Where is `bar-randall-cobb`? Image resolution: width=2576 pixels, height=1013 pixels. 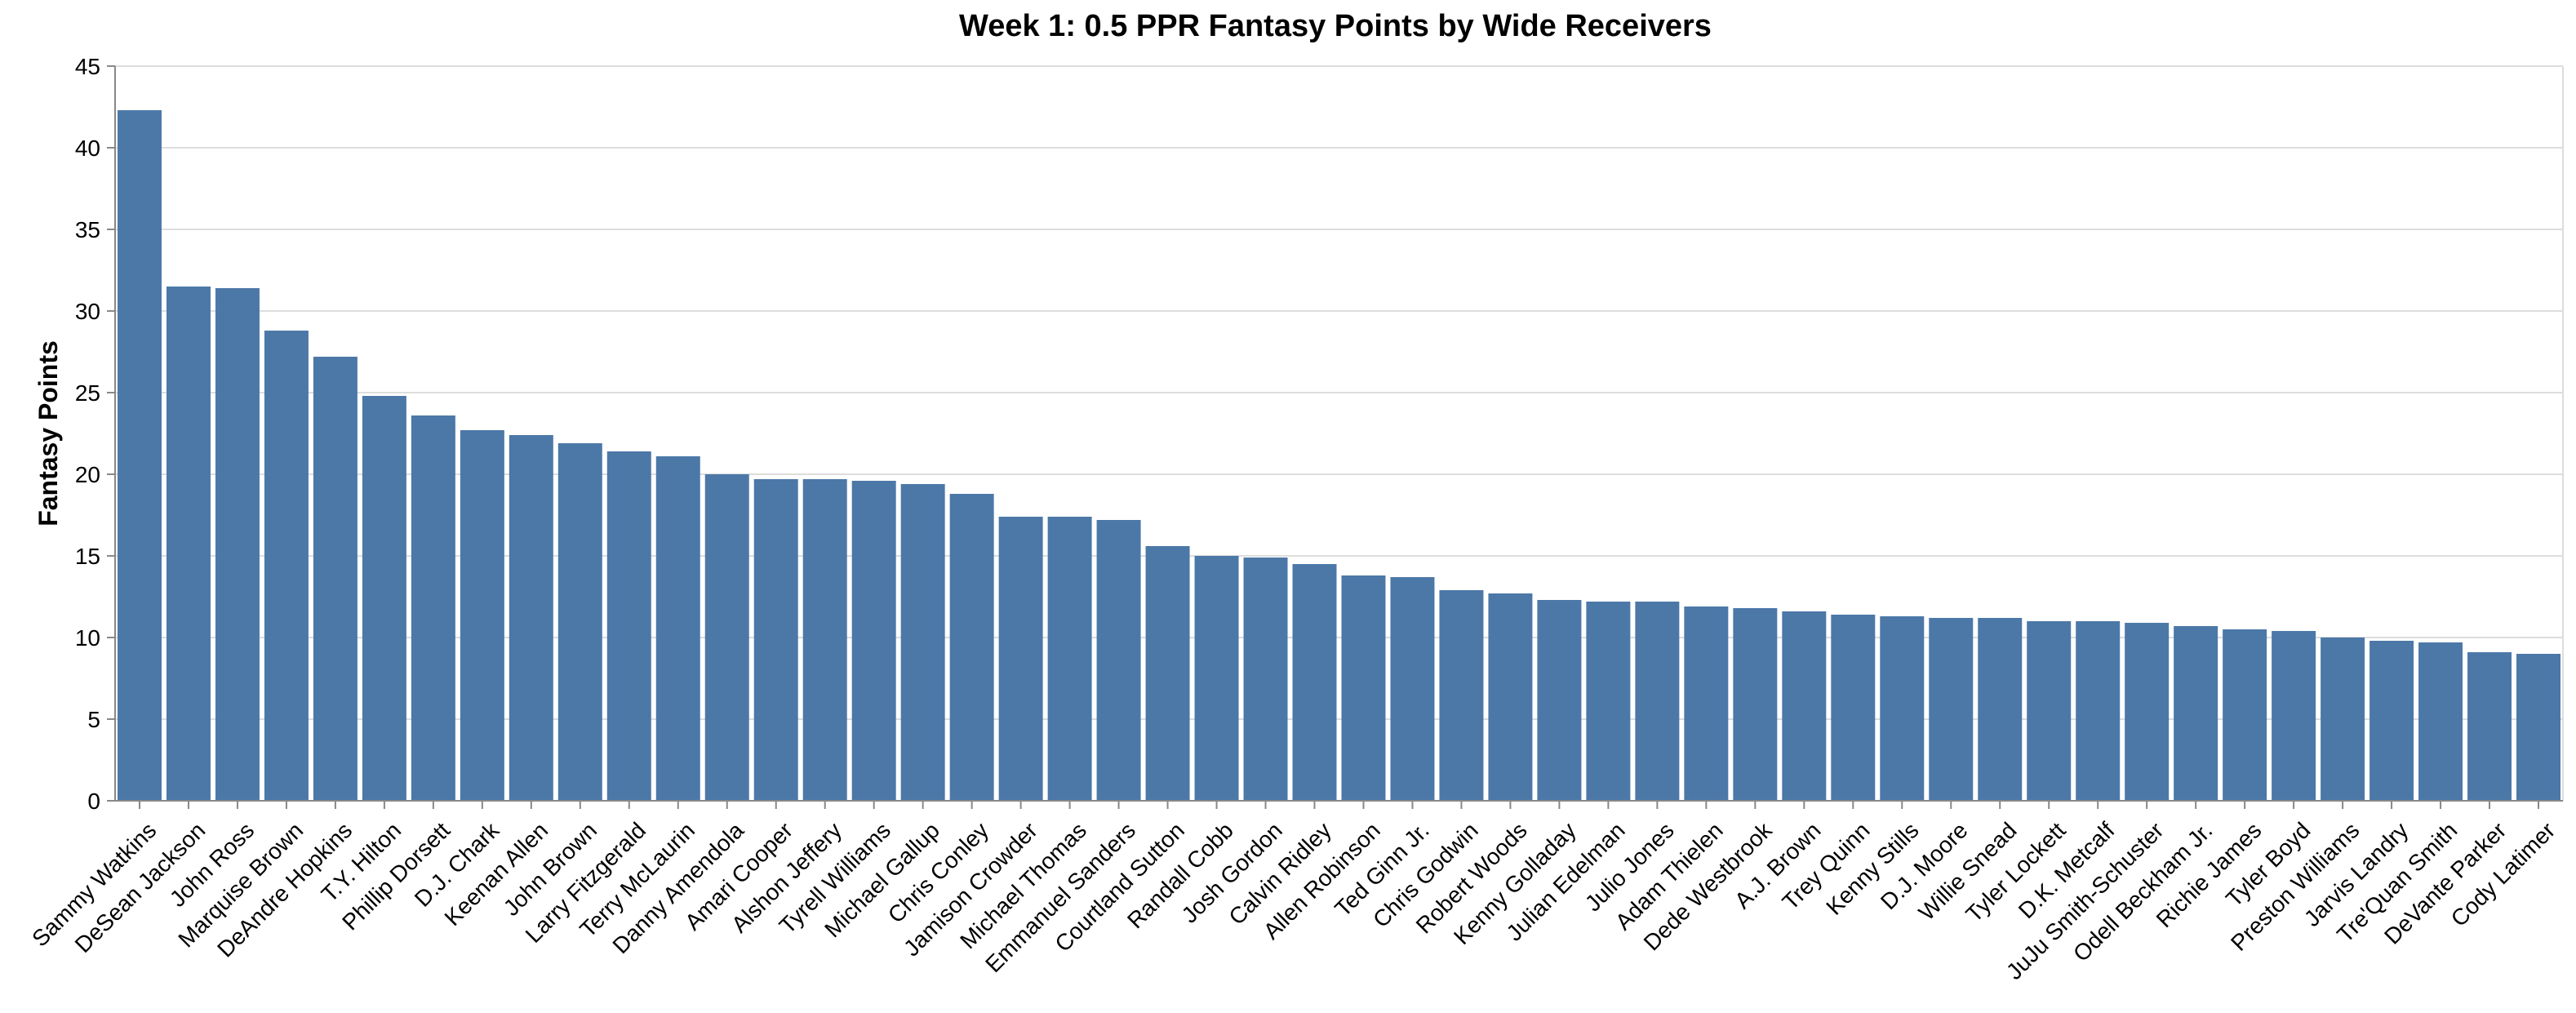
bar-randall-cobb is located at coordinates (1216, 679).